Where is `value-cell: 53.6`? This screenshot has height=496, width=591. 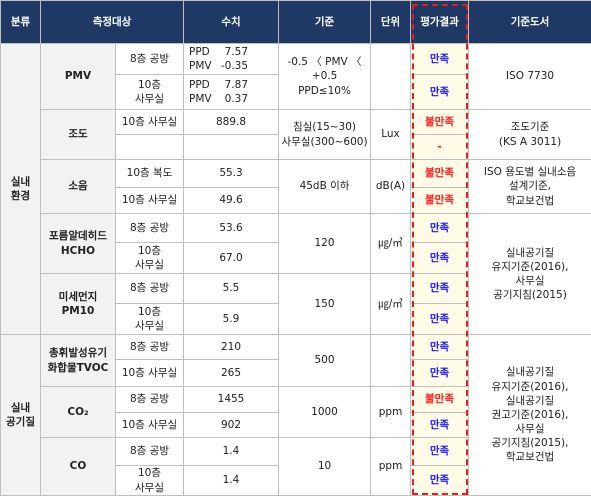
value-cell: 53.6 is located at coordinates (231, 228).